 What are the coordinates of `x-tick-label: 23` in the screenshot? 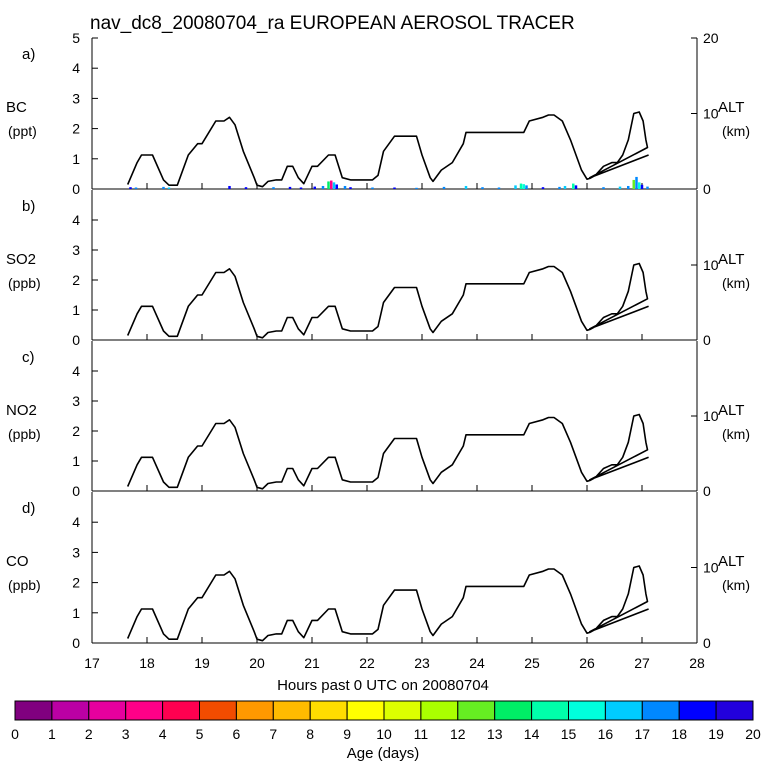 It's located at (422, 663).